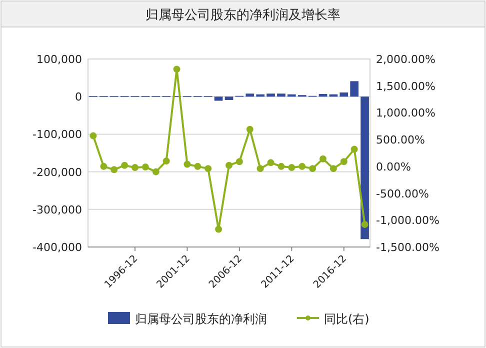 The image size is (486, 348). I want to click on y2-tick-label: 1,000.00%, so click(406, 113).